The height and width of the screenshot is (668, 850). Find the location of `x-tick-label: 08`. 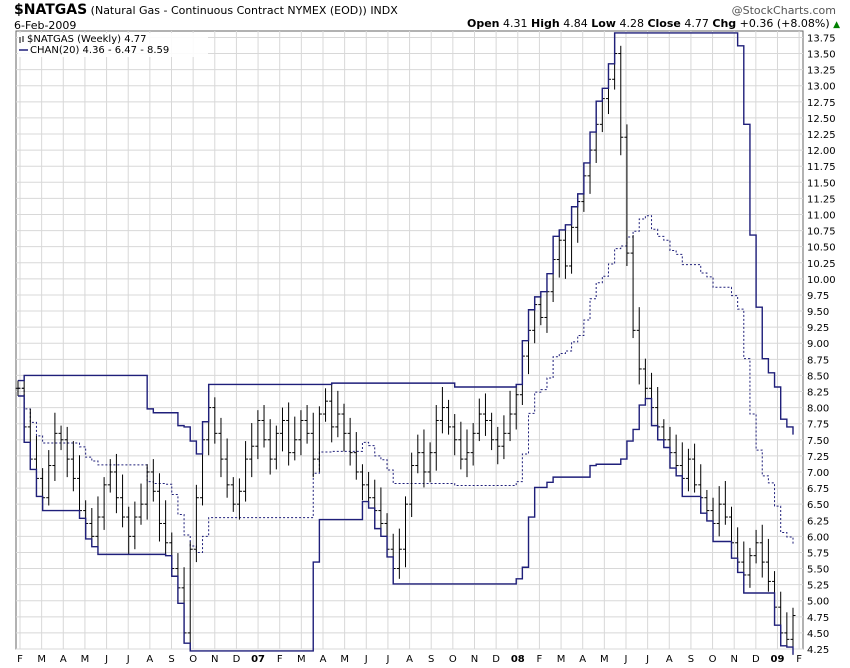

x-tick-label: 08 is located at coordinates (518, 659).